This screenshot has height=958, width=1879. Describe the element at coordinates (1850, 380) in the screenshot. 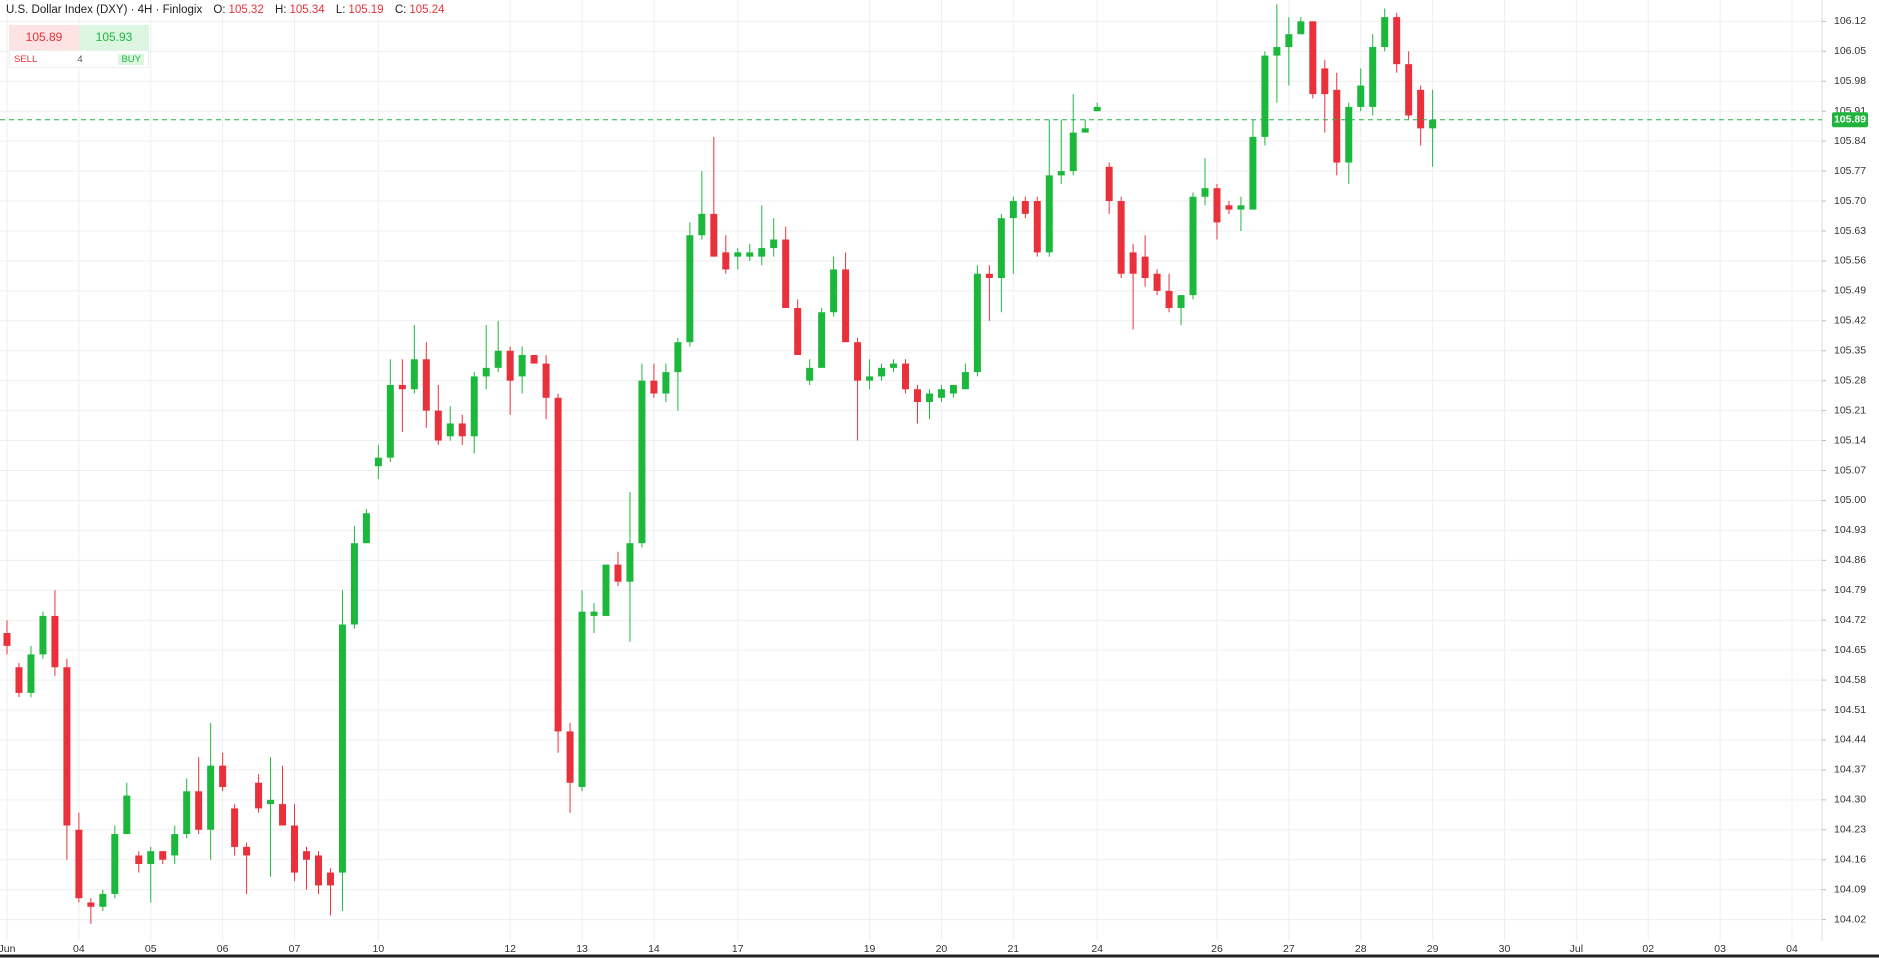

I see `y-tick-label: 105.28` at that location.